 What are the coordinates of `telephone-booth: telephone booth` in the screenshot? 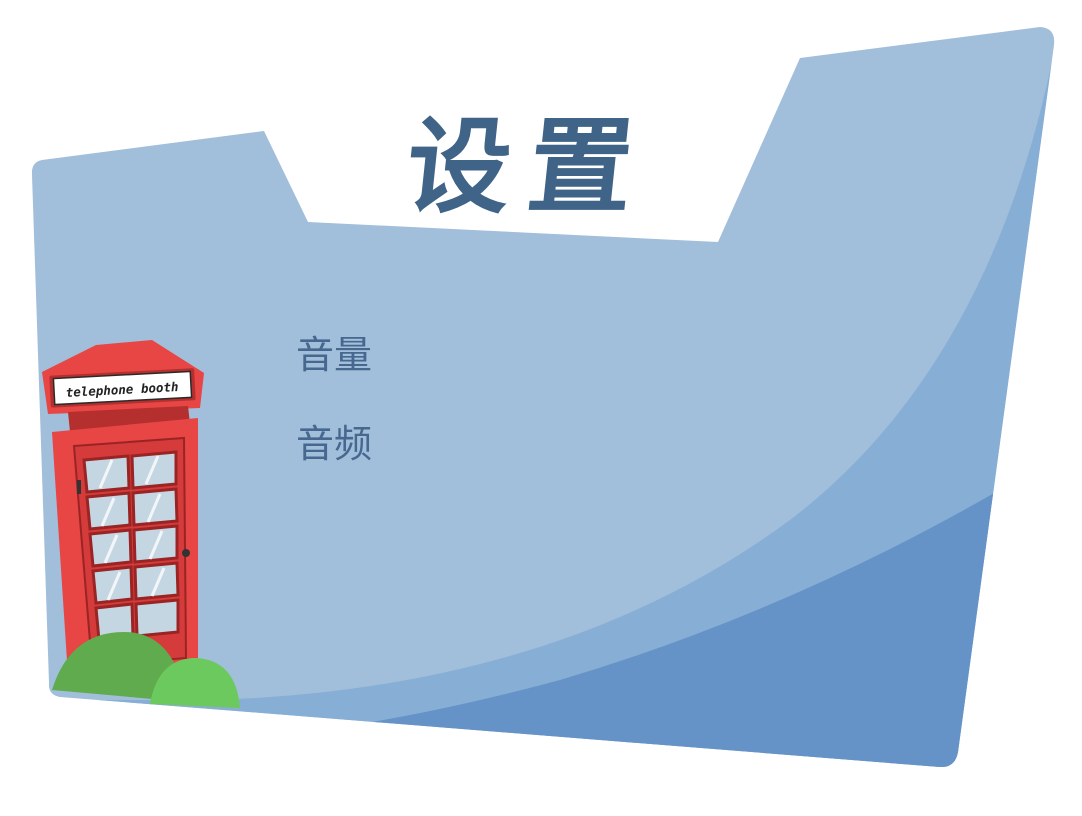 It's located at (123, 508).